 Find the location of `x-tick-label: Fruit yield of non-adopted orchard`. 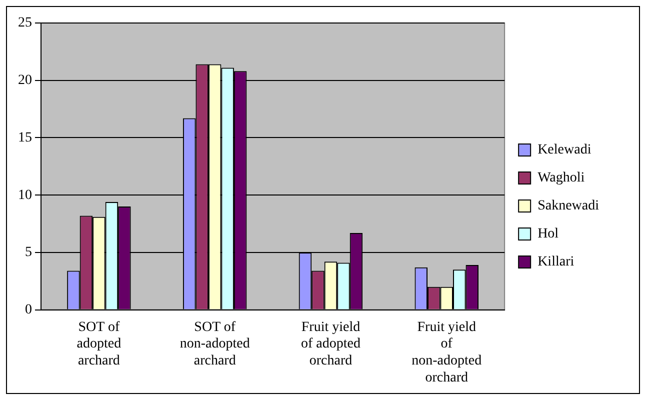

x-tick-label: Fruit yield of non-adopted orchard is located at coordinates (447, 353).